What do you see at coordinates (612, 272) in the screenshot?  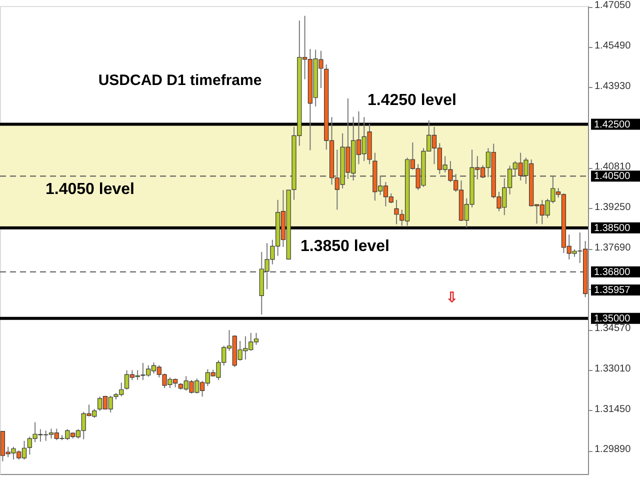 I see `ref-line-label: 1.36800` at bounding box center [612, 272].